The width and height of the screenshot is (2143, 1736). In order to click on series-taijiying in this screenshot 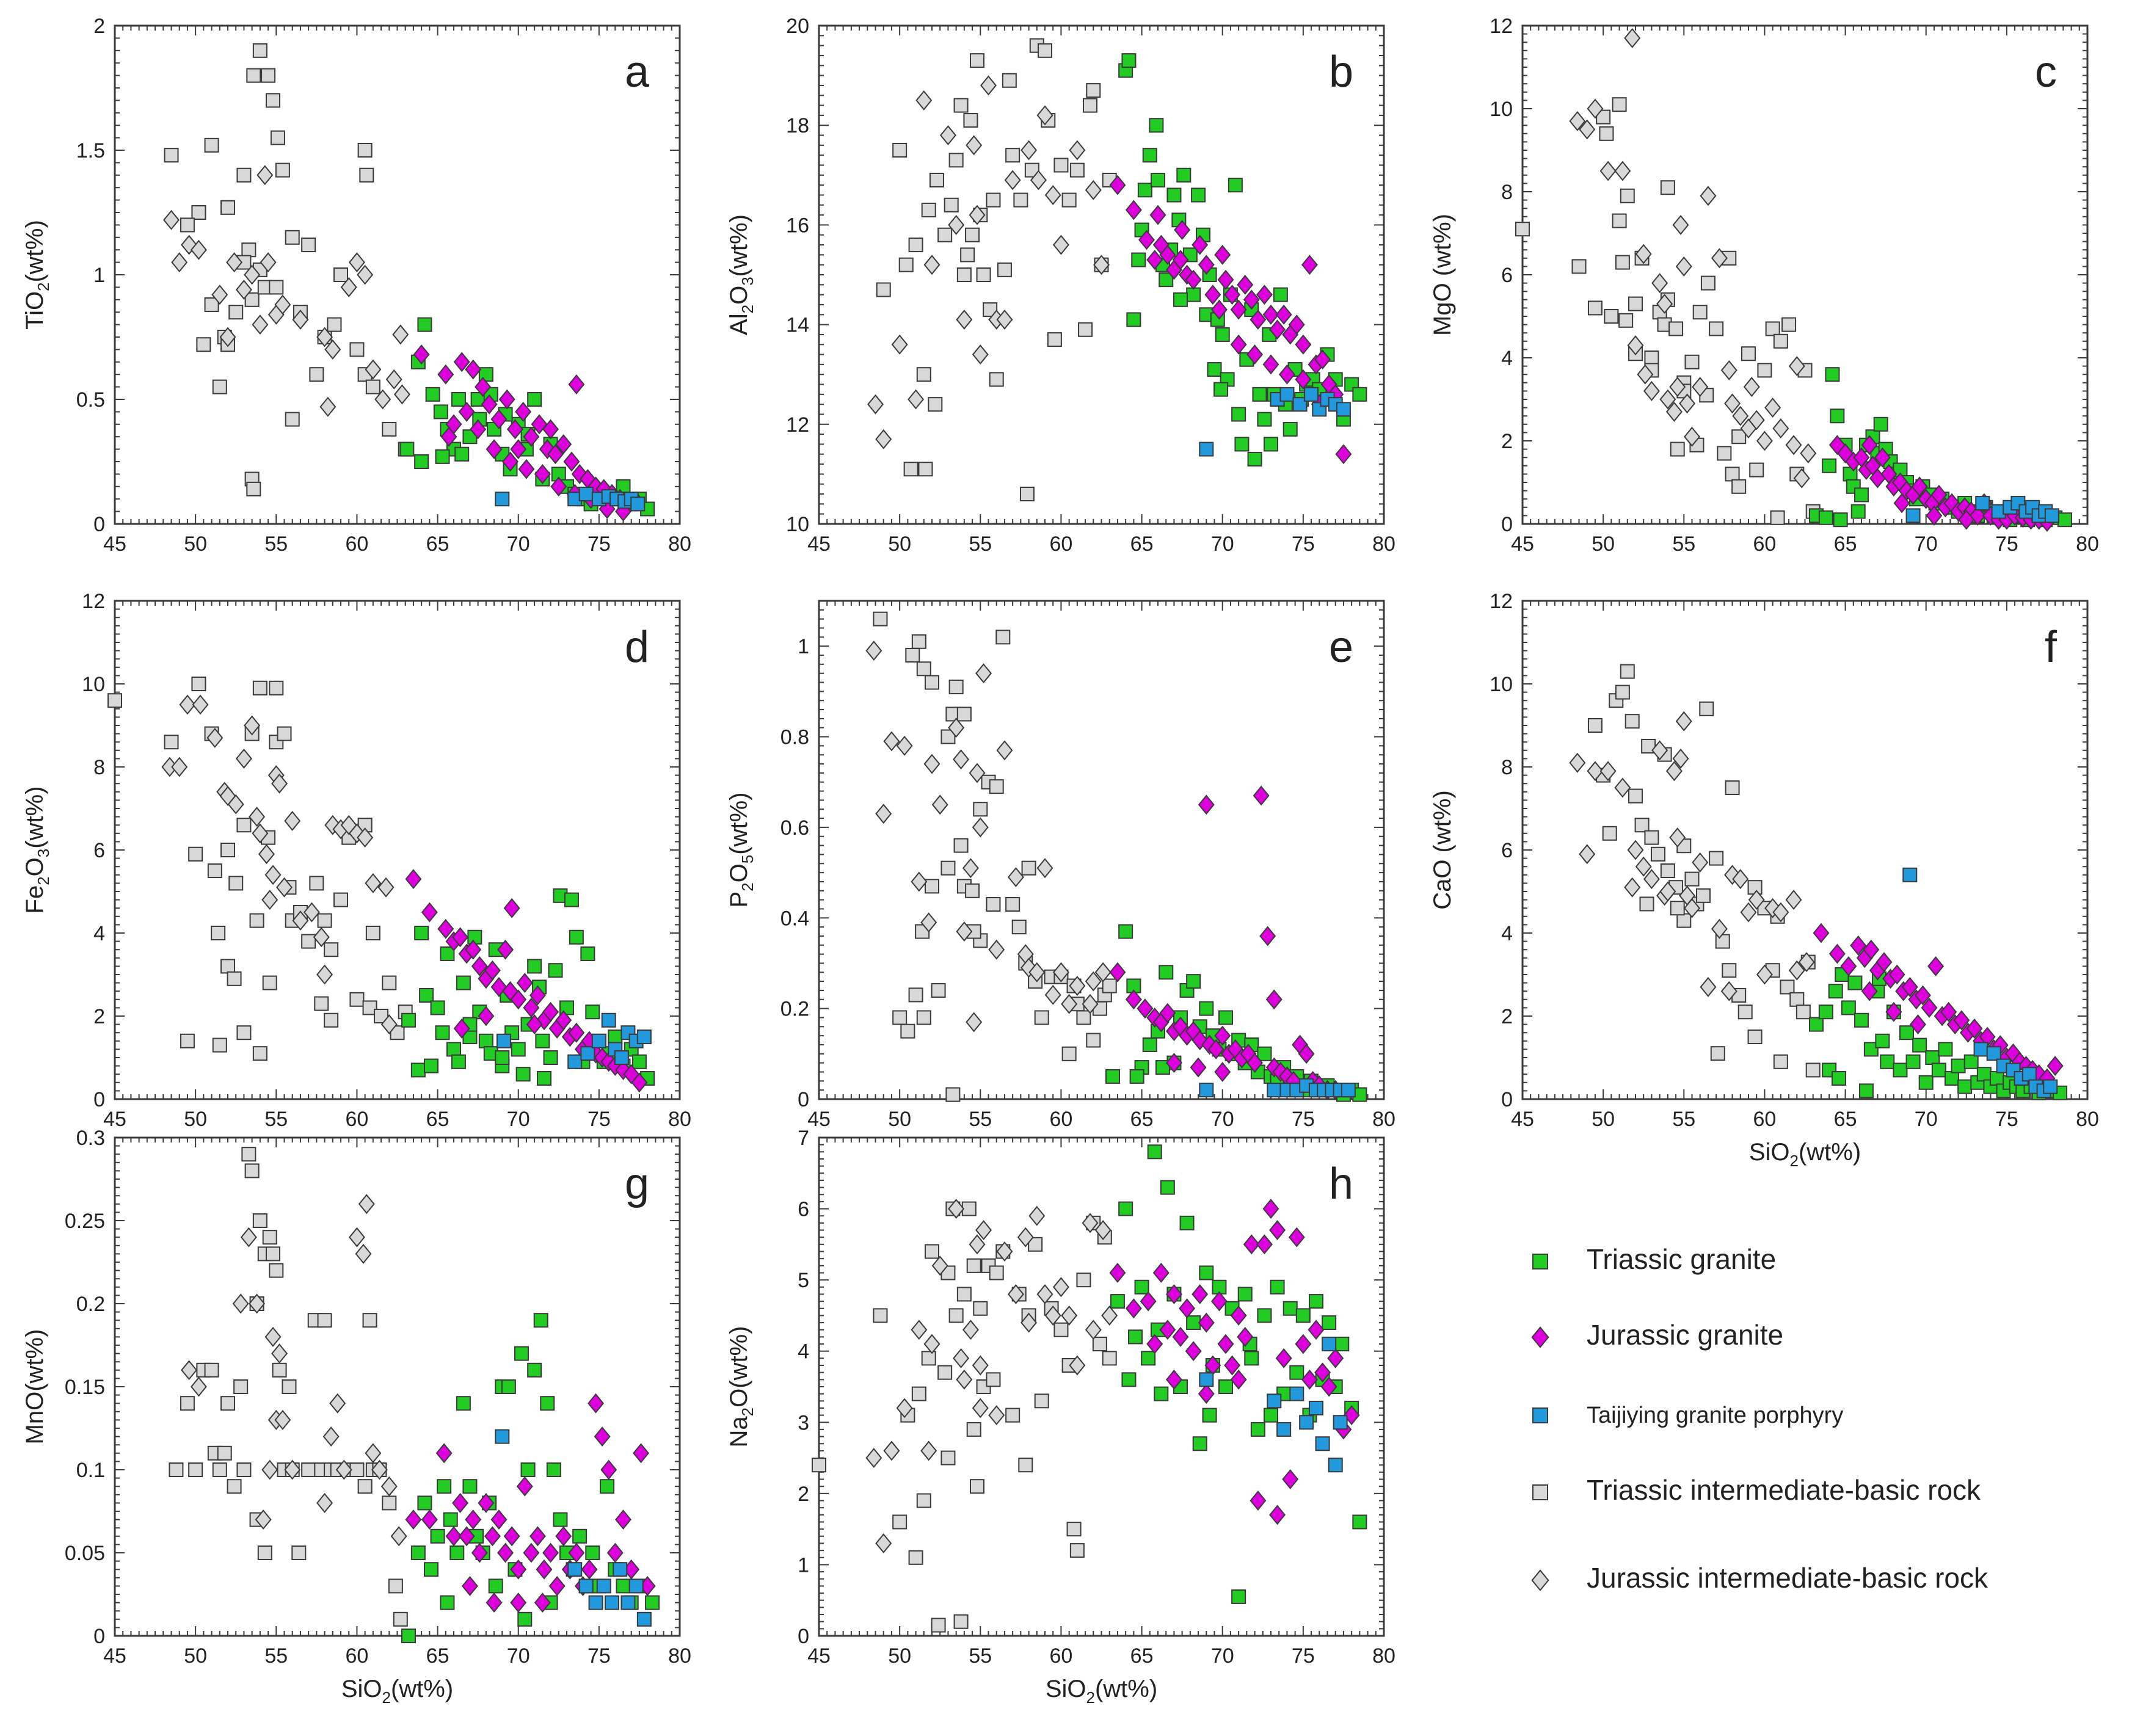, I will do `click(1275, 422)`.